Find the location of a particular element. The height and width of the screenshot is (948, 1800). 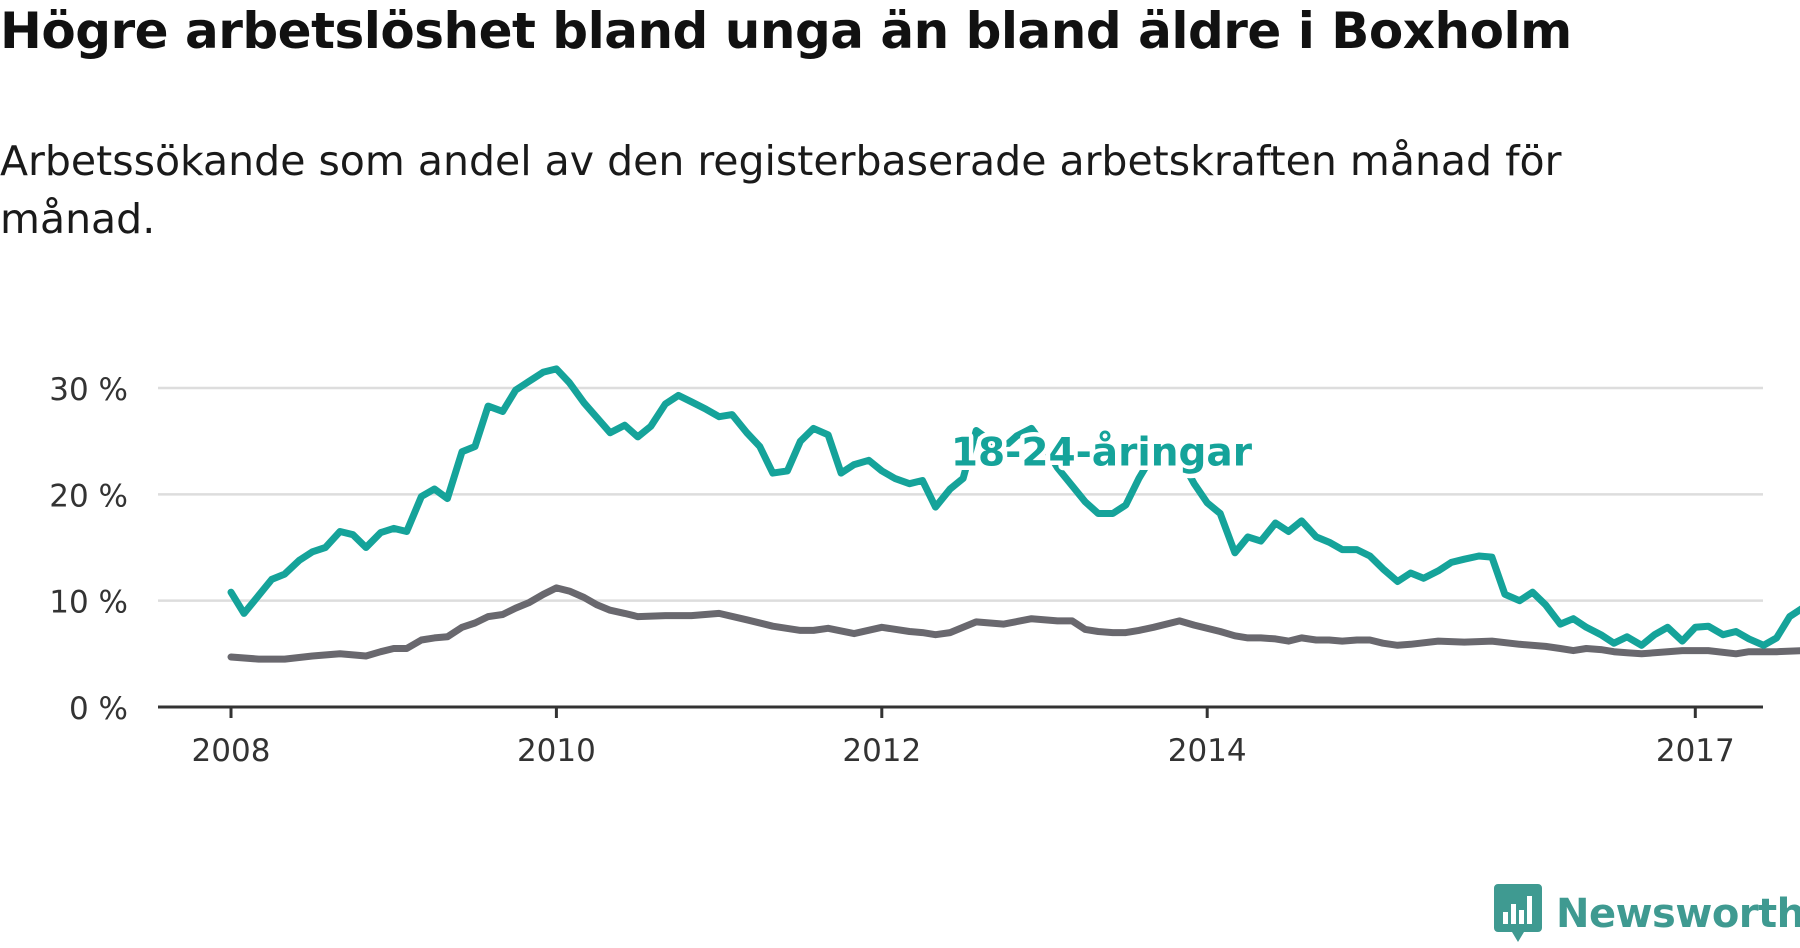

x-tick-label: 2014 is located at coordinates (1207, 751).